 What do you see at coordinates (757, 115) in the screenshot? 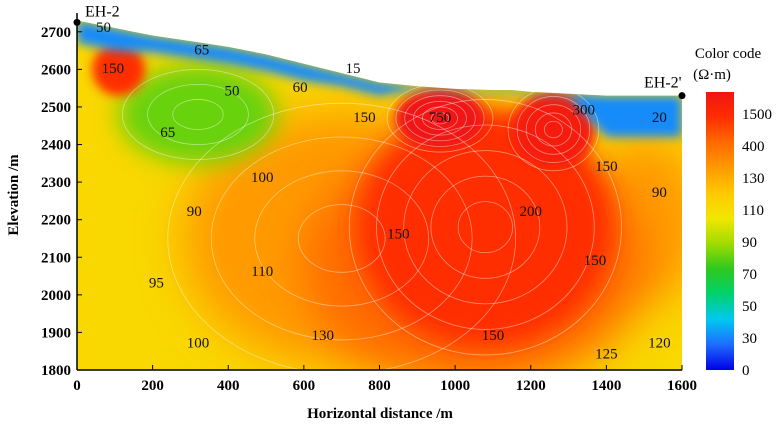
I see `colorbar-tick-label: 1500` at bounding box center [757, 115].